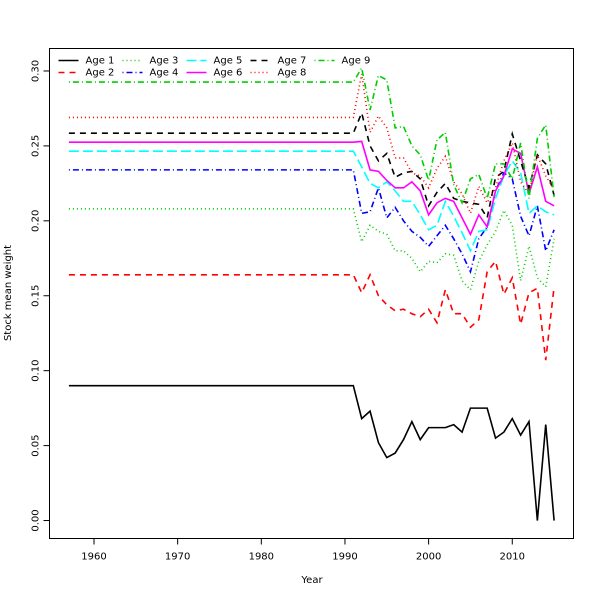 The image size is (600, 600). Describe the element at coordinates (177, 557) in the screenshot. I see `x-tick-label: 1970` at that location.